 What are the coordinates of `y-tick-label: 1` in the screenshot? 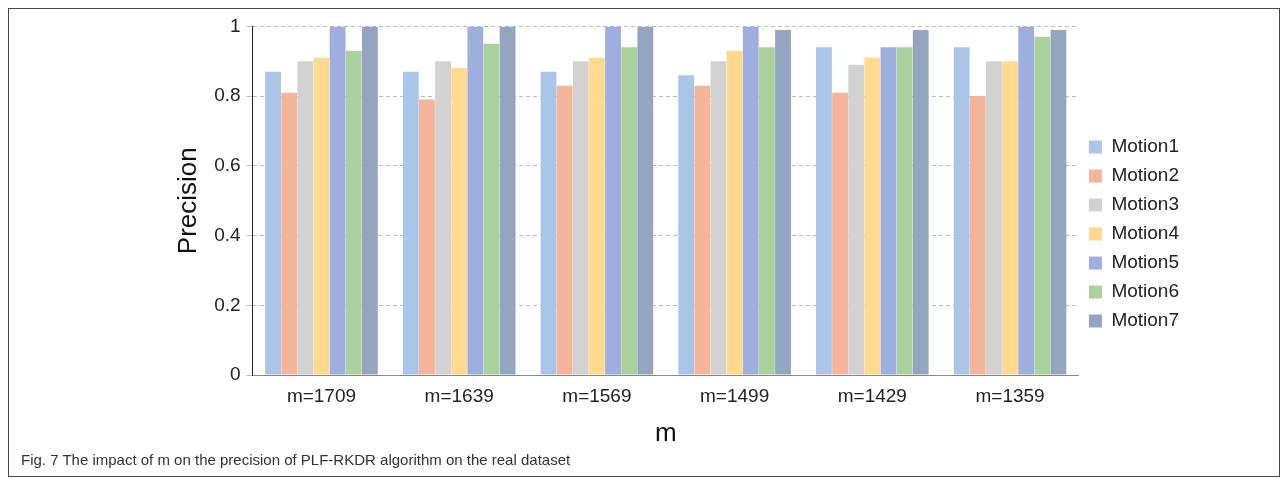 It's located at (235, 25).